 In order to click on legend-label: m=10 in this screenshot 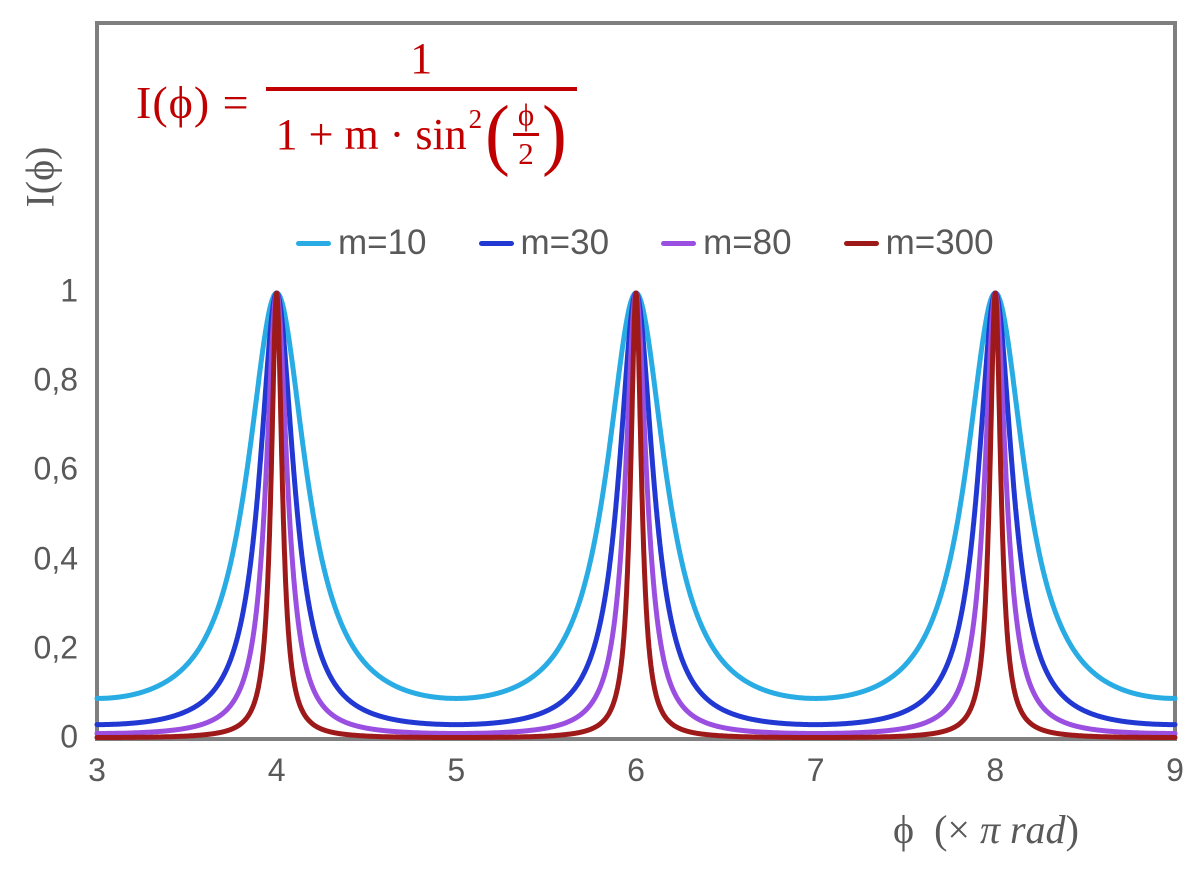, I will do `click(382, 242)`.